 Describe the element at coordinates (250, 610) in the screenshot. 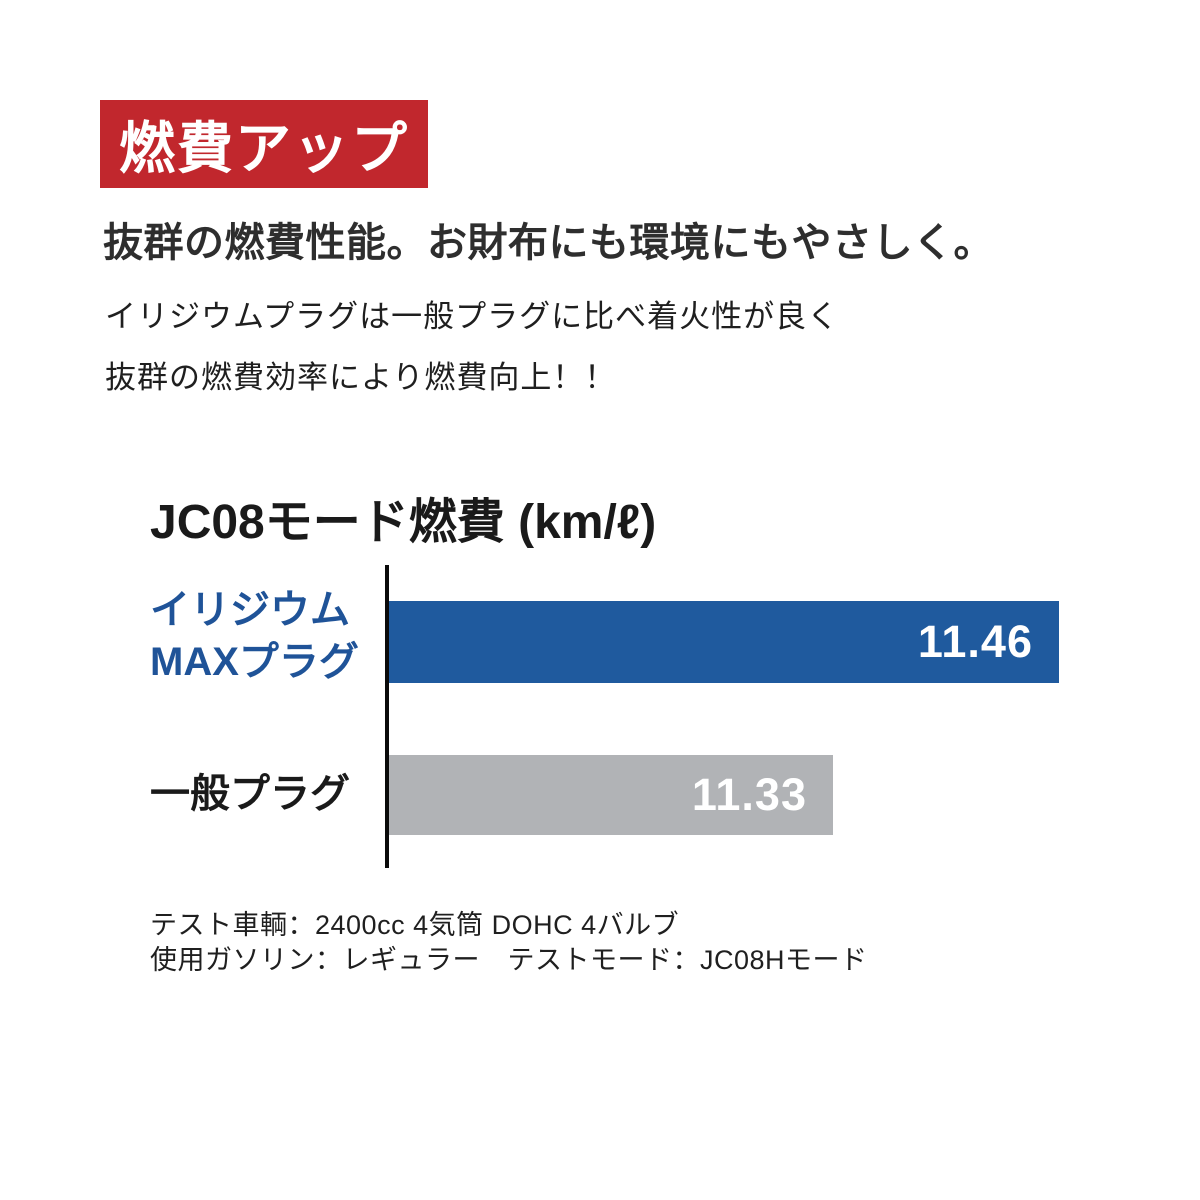

I see `bar-label-iridium-line1: イリジウム` at that location.